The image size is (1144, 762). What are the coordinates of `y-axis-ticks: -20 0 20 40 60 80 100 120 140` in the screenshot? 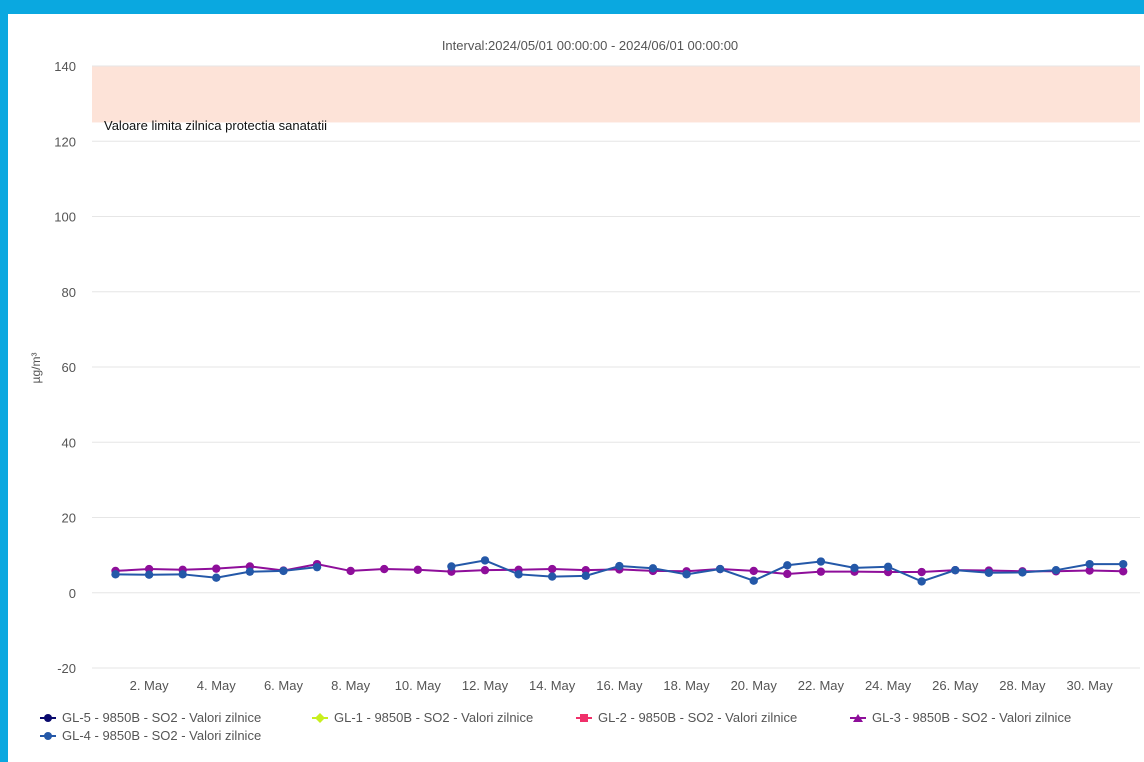 It's located at (65, 367).